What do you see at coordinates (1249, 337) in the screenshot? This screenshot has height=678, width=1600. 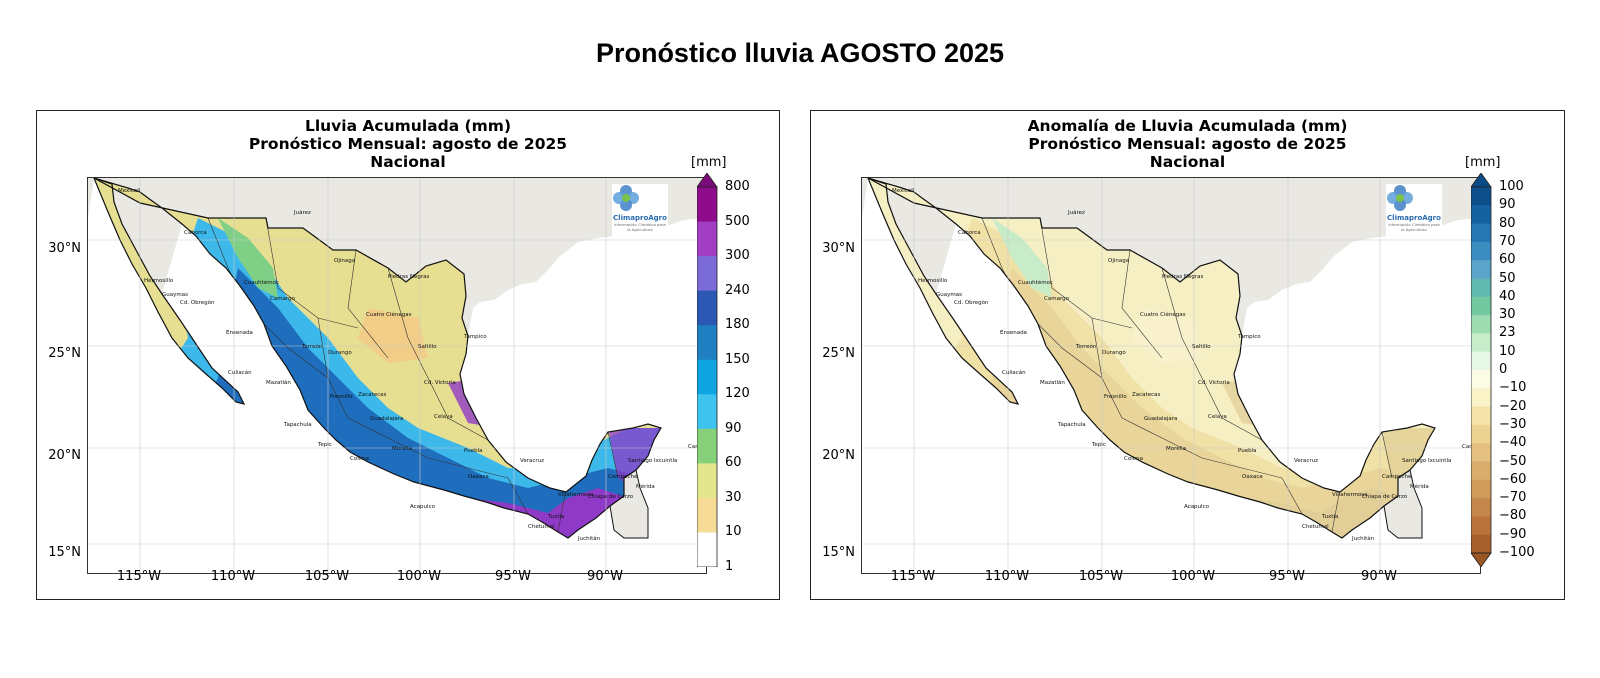 I see `city-label: Tampico` at bounding box center [1249, 337].